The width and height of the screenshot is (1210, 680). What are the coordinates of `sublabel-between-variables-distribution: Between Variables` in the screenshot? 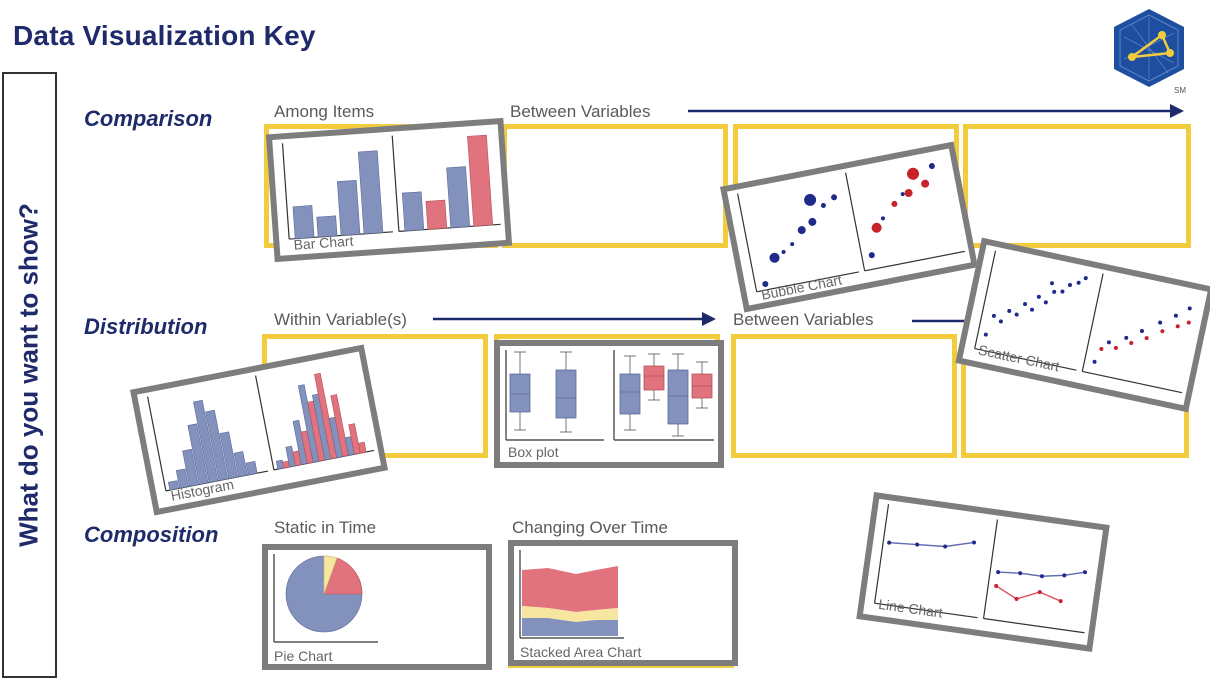 It's located at (803, 319).